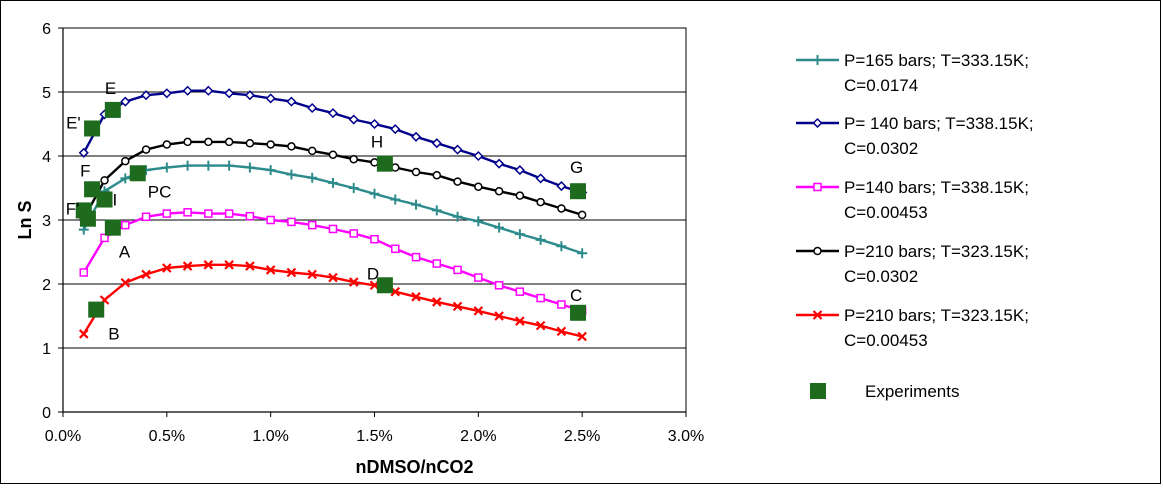 This screenshot has width=1163, height=490. I want to click on x-tick-label: 0.5%, so click(167, 436).